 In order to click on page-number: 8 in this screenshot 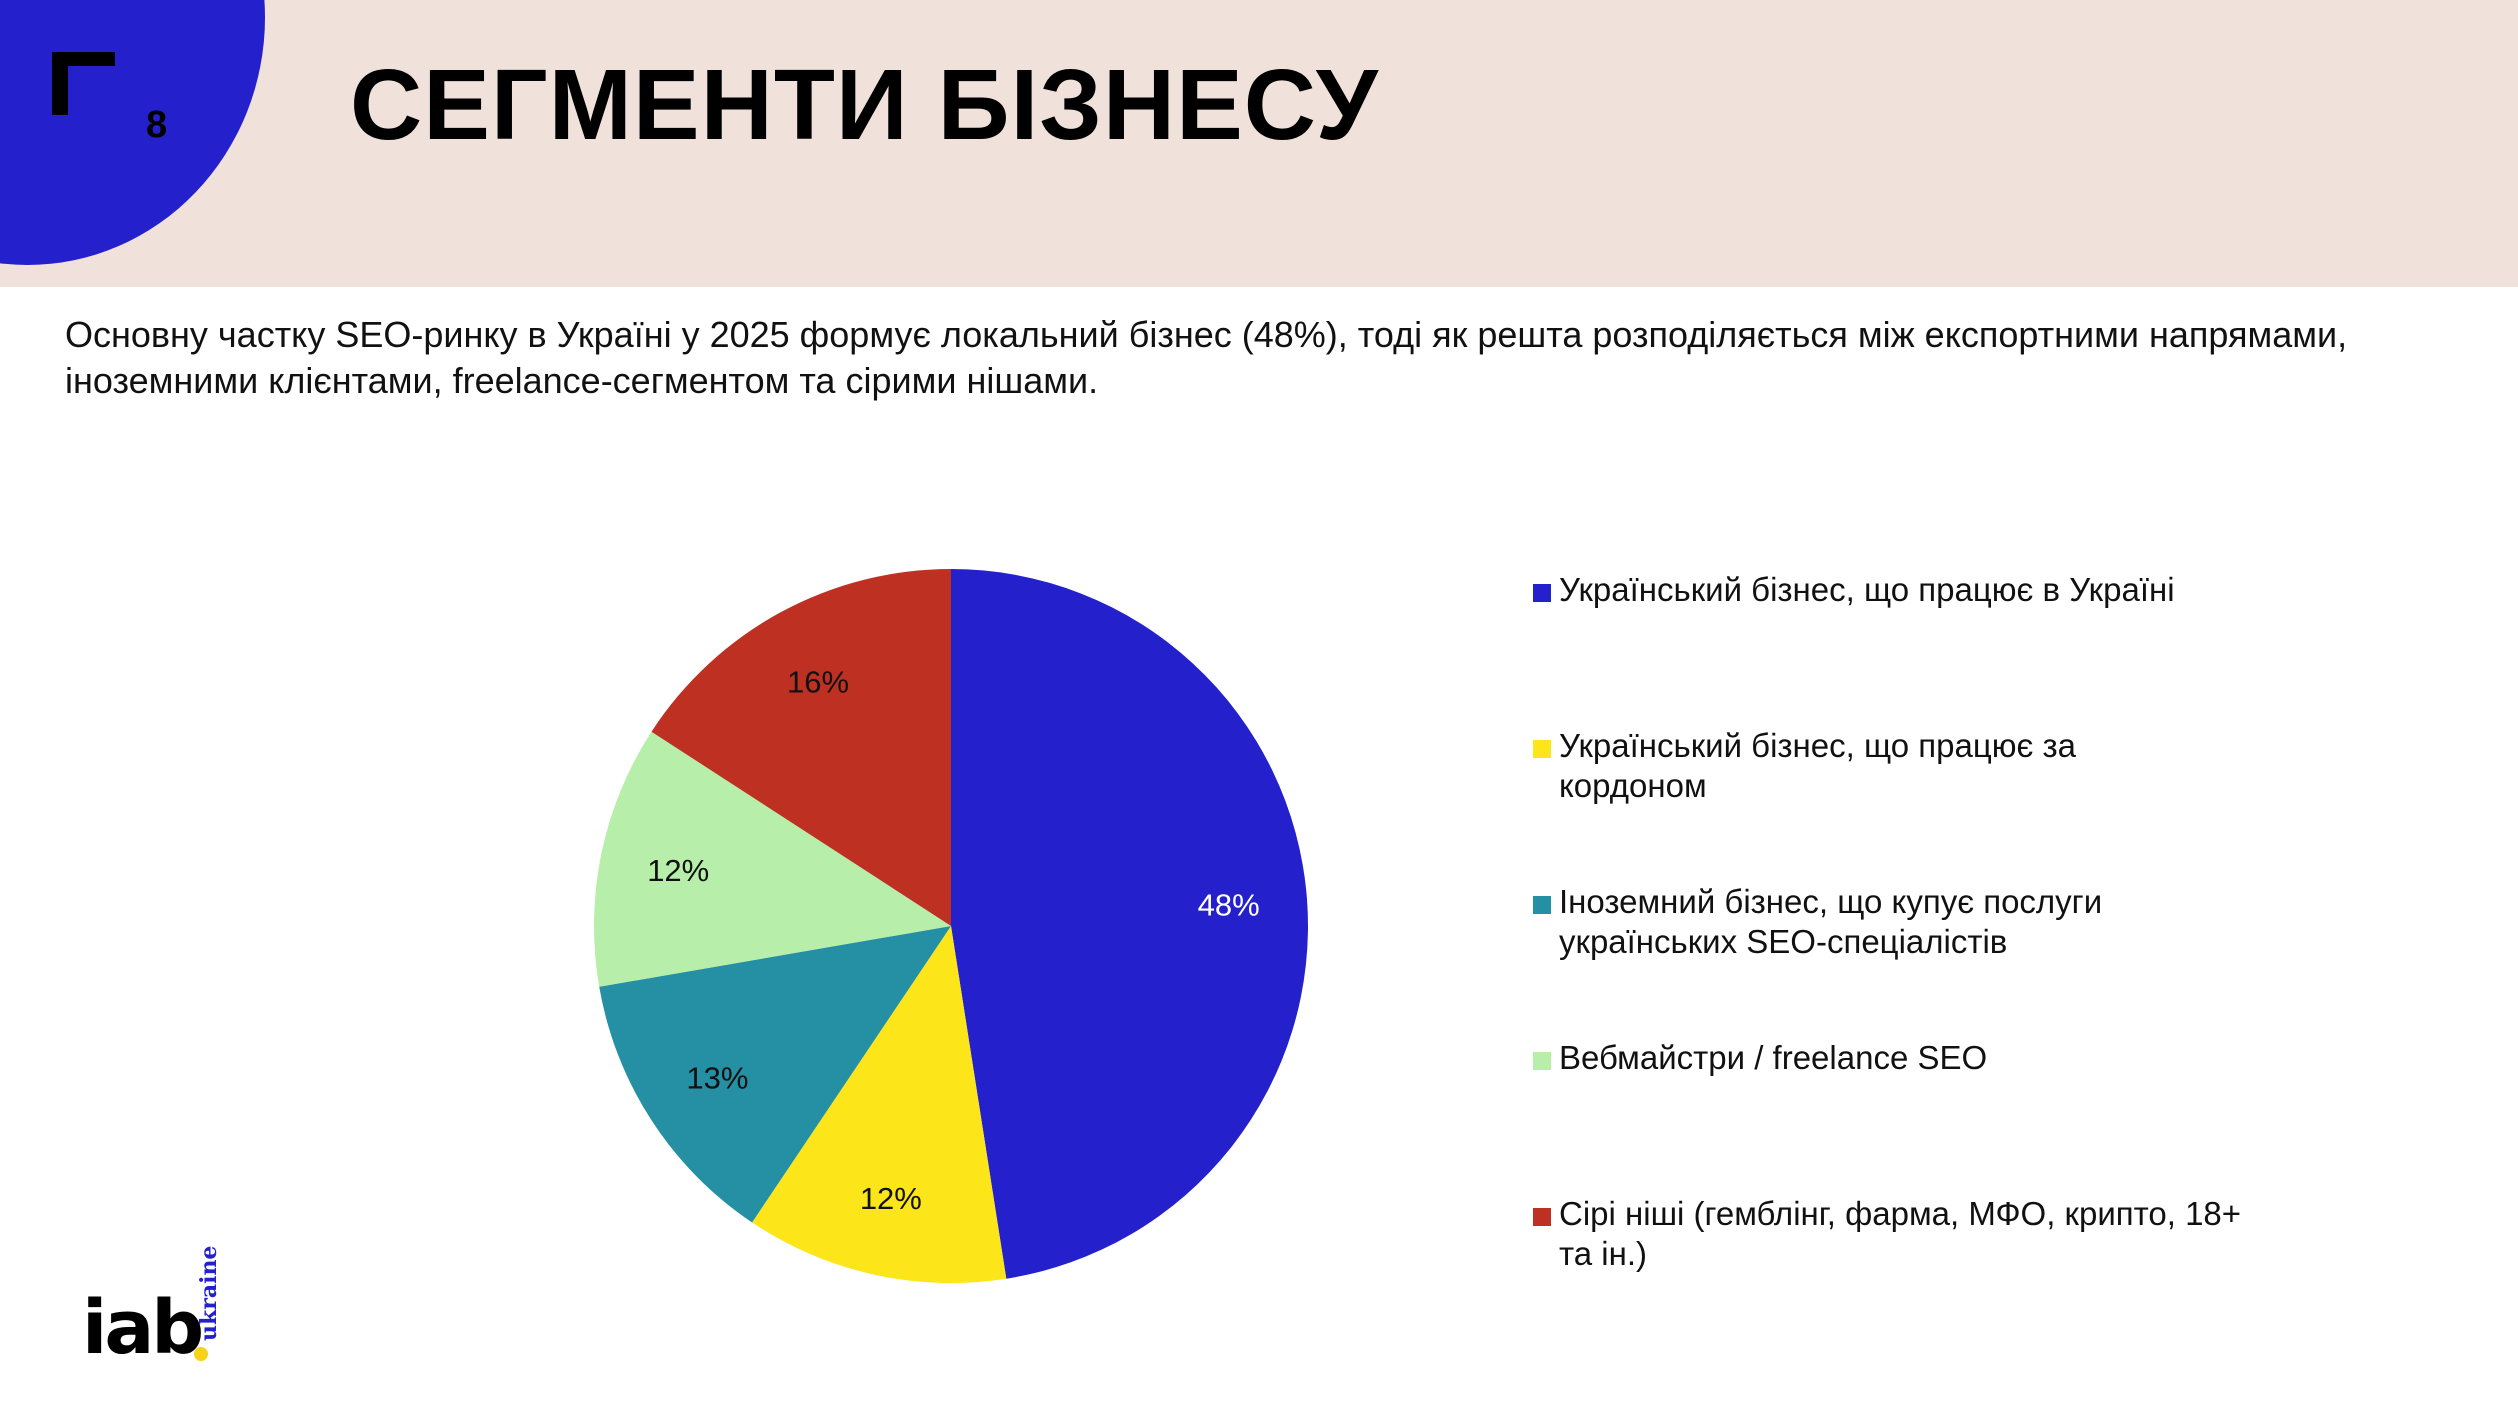, I will do `click(157, 125)`.